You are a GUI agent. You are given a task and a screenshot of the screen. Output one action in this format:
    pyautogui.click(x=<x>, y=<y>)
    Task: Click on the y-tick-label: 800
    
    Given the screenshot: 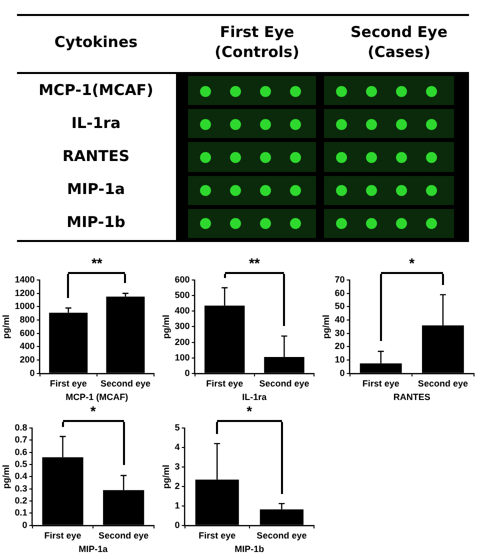 What is the action you would take?
    pyautogui.click(x=27, y=319)
    